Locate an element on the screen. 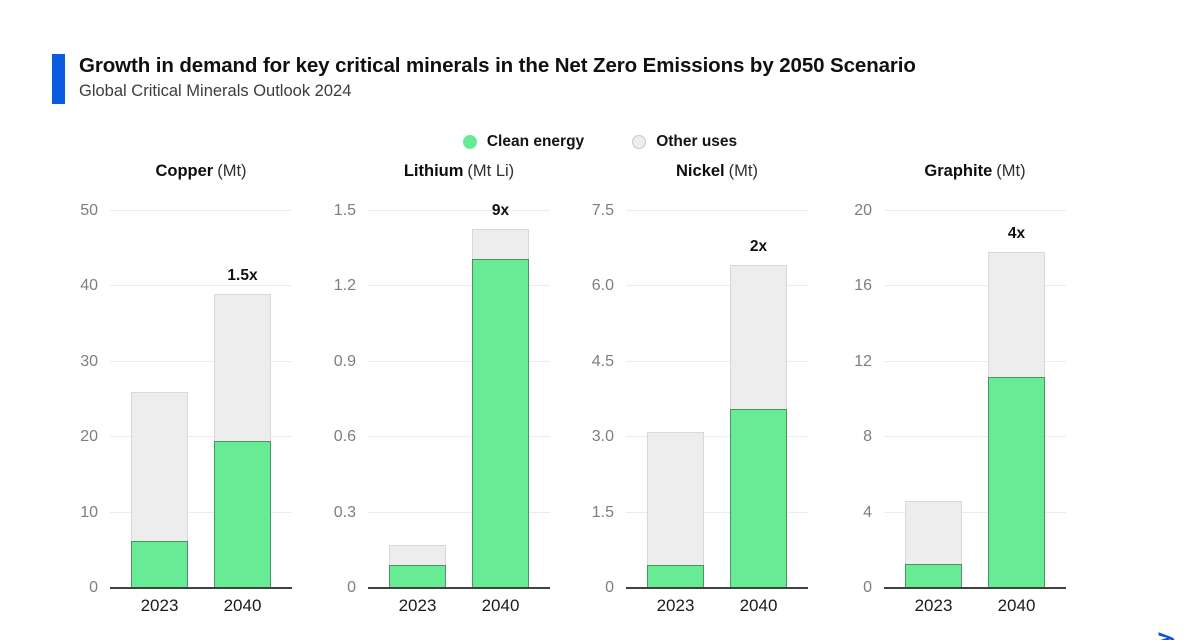 This screenshot has width=1200, height=640. page-subtitle: Global Critical Minerals Outlook 2024 is located at coordinates (215, 90).